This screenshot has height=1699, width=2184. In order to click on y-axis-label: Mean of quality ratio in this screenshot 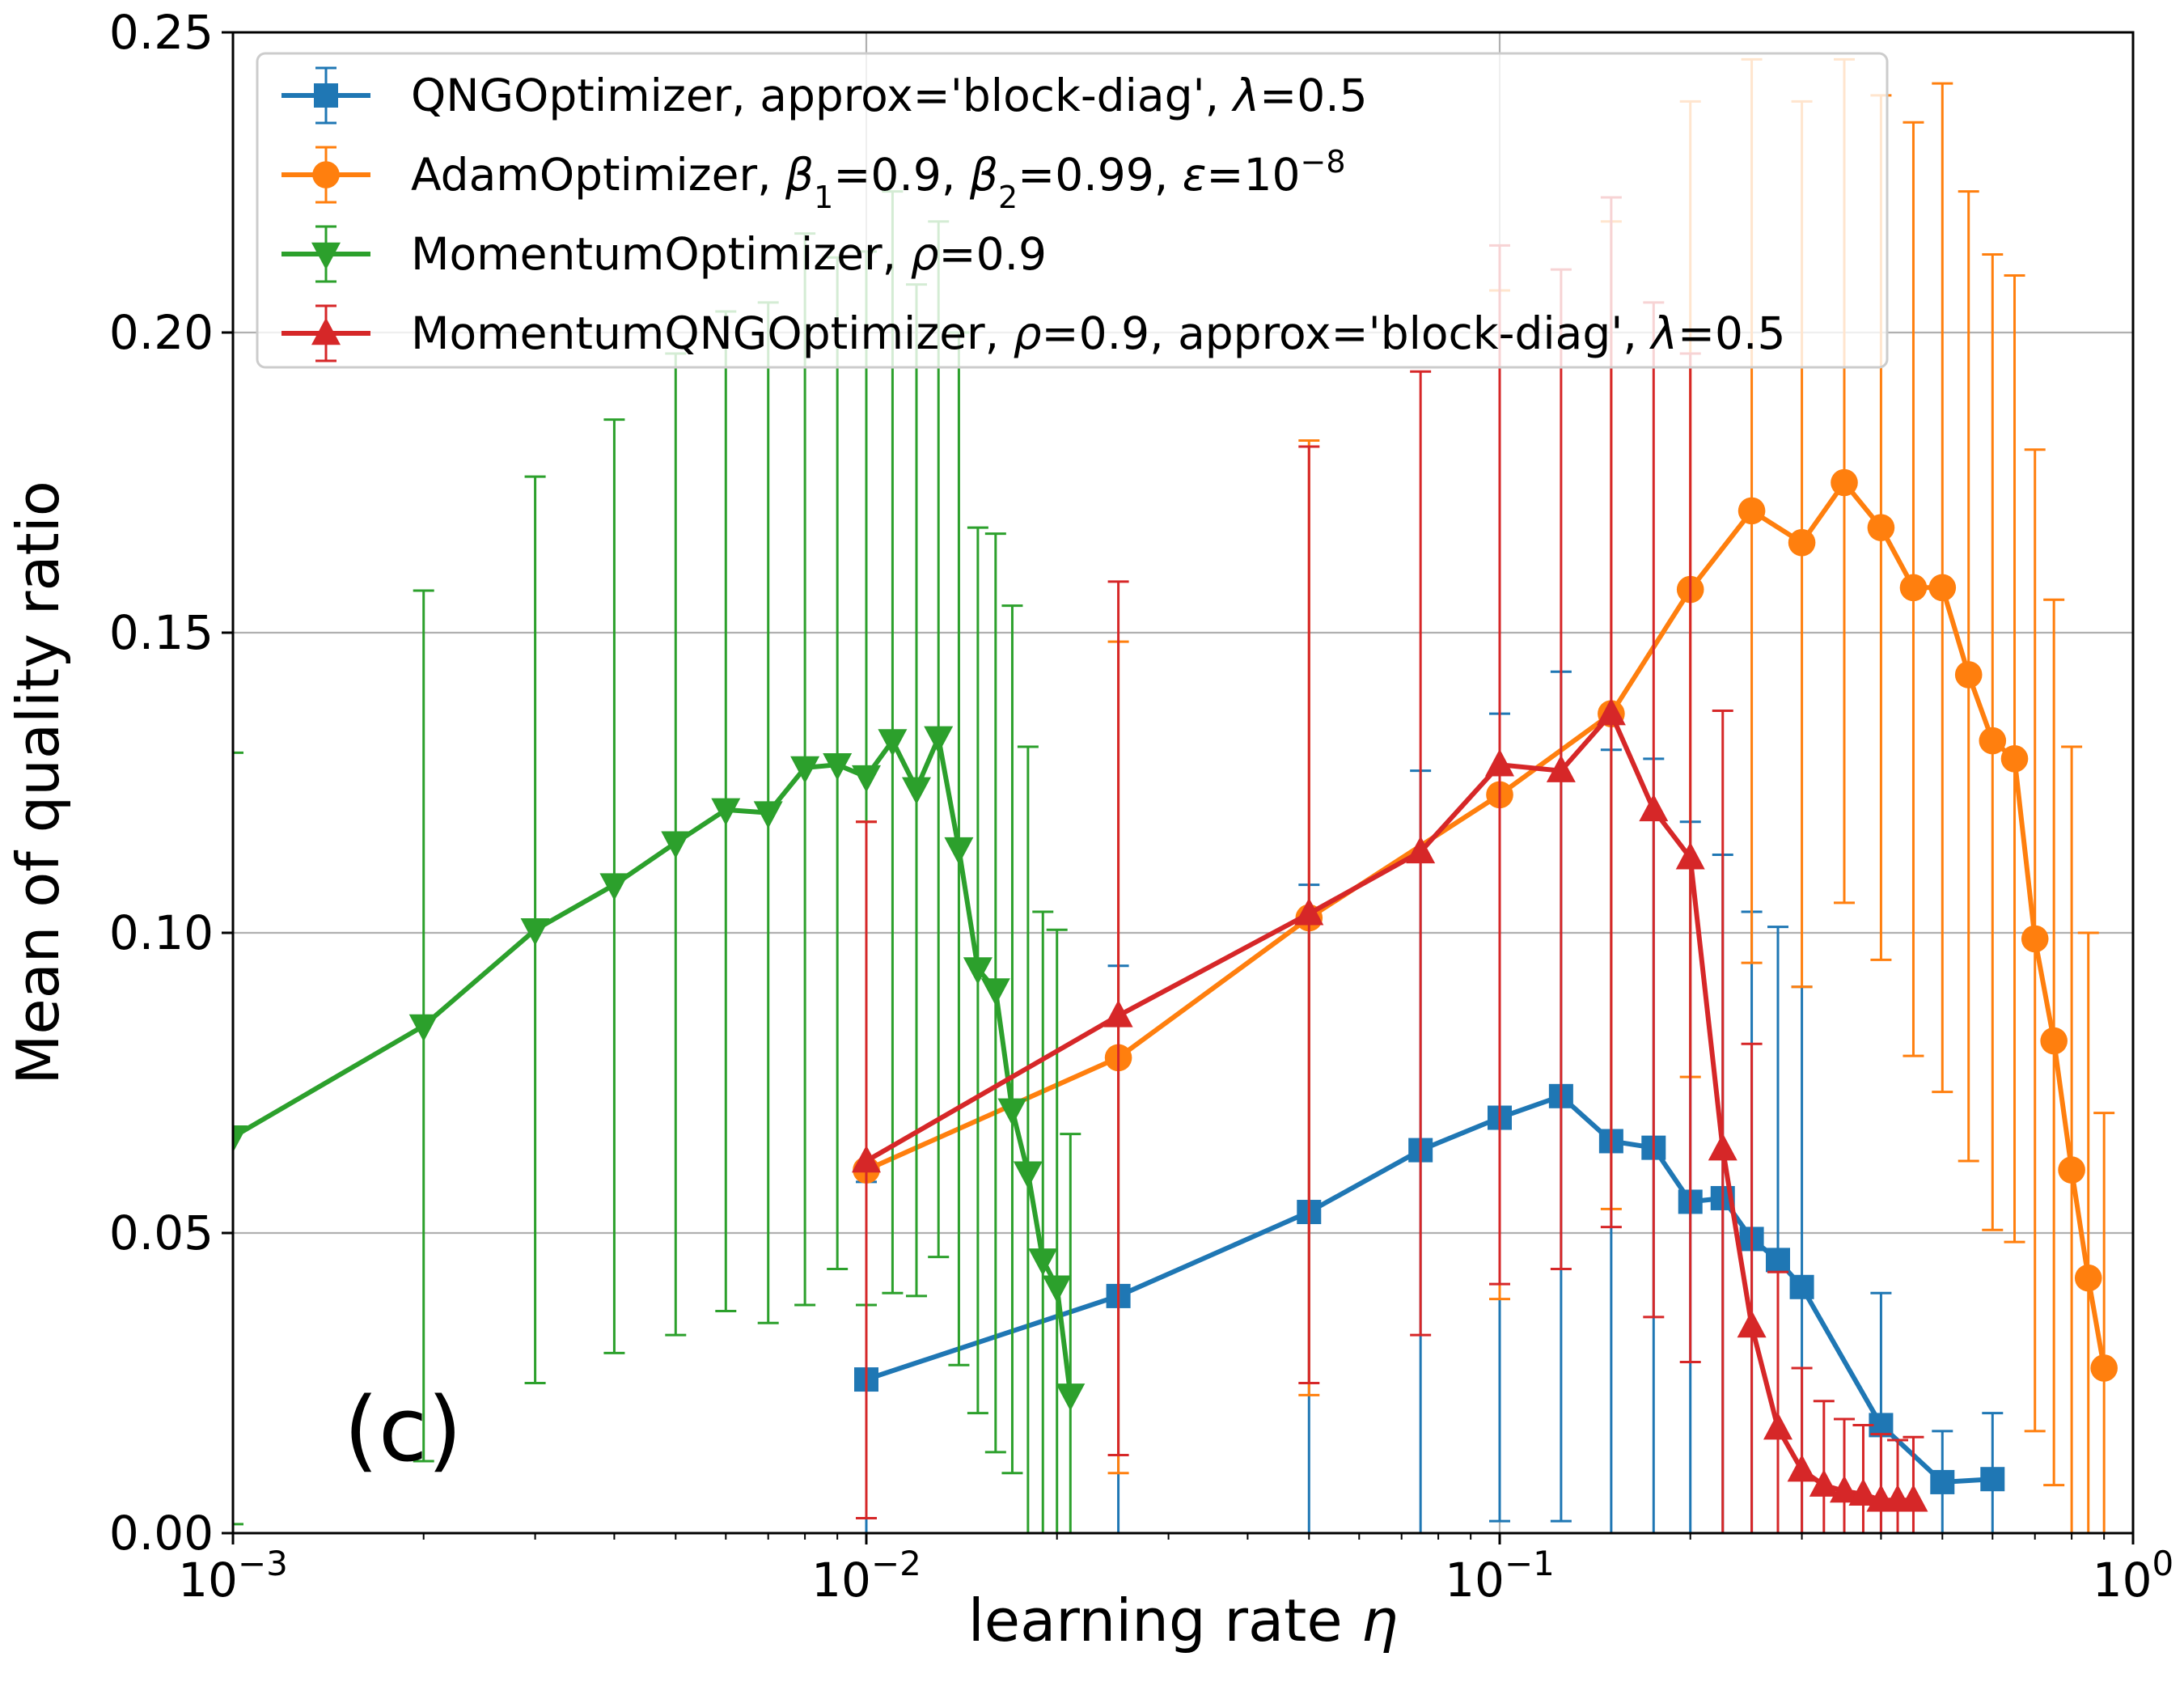, I will do `click(38, 783)`.